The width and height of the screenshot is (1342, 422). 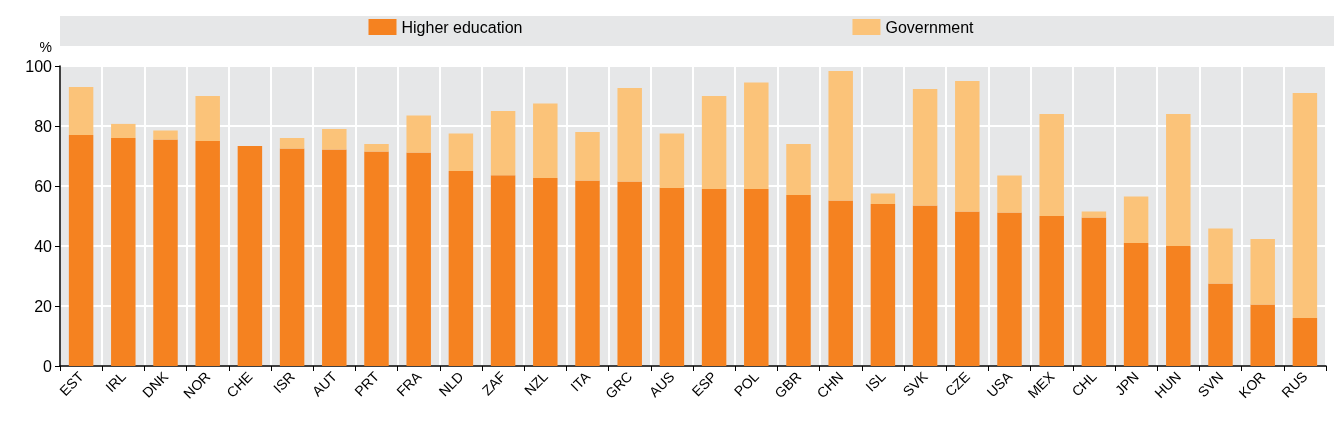 I want to click on y-tick-label: 40, so click(x=43, y=246).